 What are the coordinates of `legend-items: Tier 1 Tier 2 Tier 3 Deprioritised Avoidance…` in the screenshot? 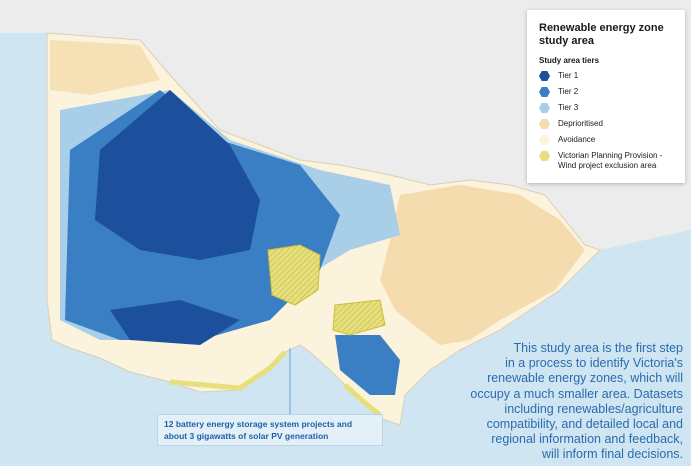 It's located at (607, 121).